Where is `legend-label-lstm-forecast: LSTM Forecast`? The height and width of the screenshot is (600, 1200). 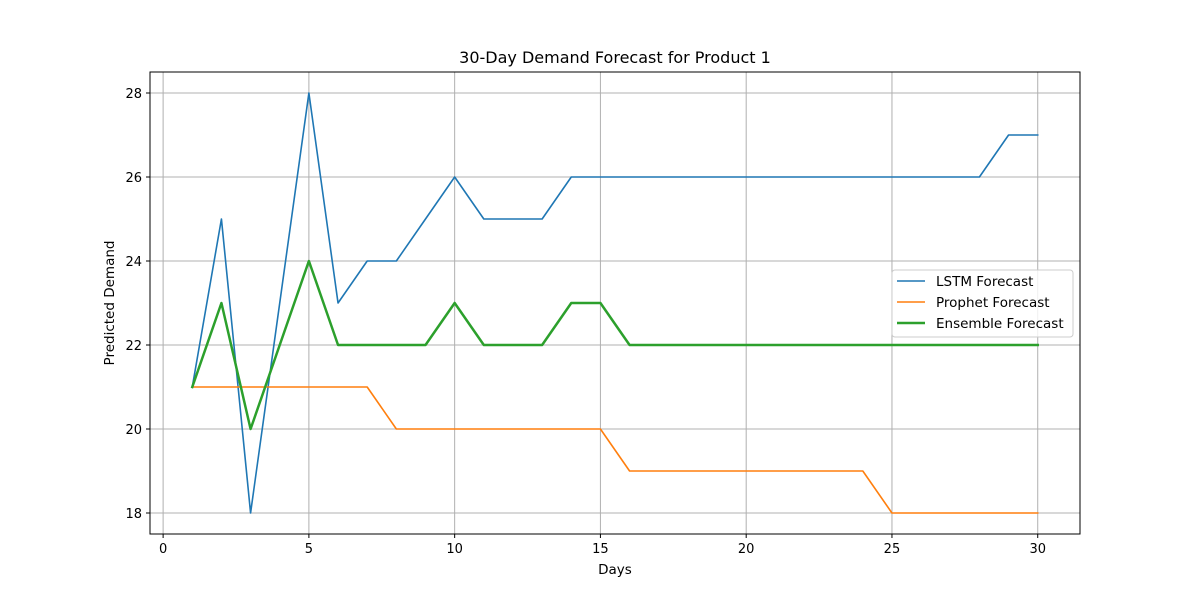
legend-label-lstm-forecast: LSTM Forecast is located at coordinates (984, 282).